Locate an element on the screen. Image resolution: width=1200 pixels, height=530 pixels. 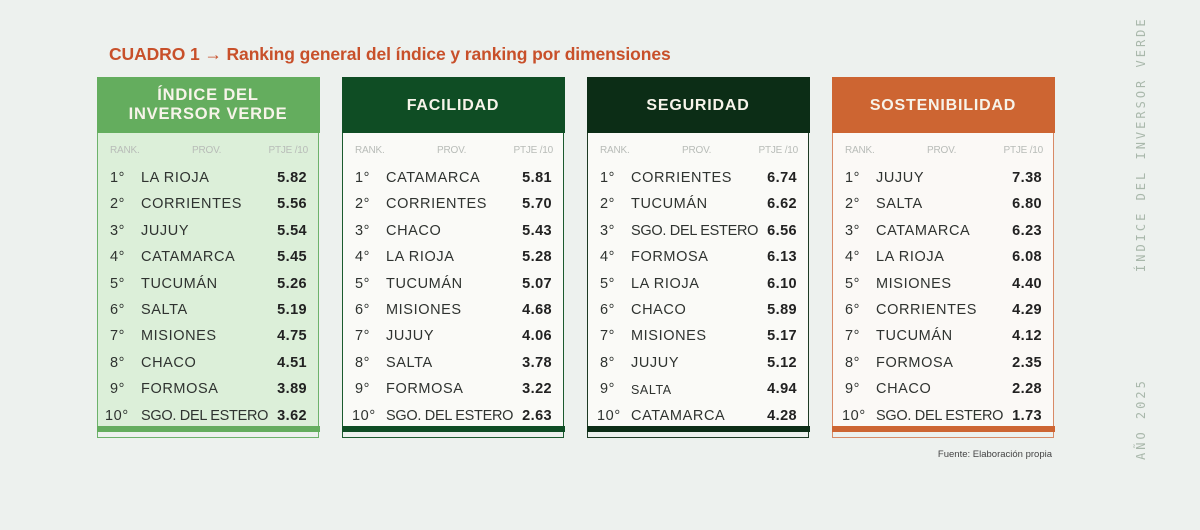
score: 6.10 is located at coordinates (782, 283).